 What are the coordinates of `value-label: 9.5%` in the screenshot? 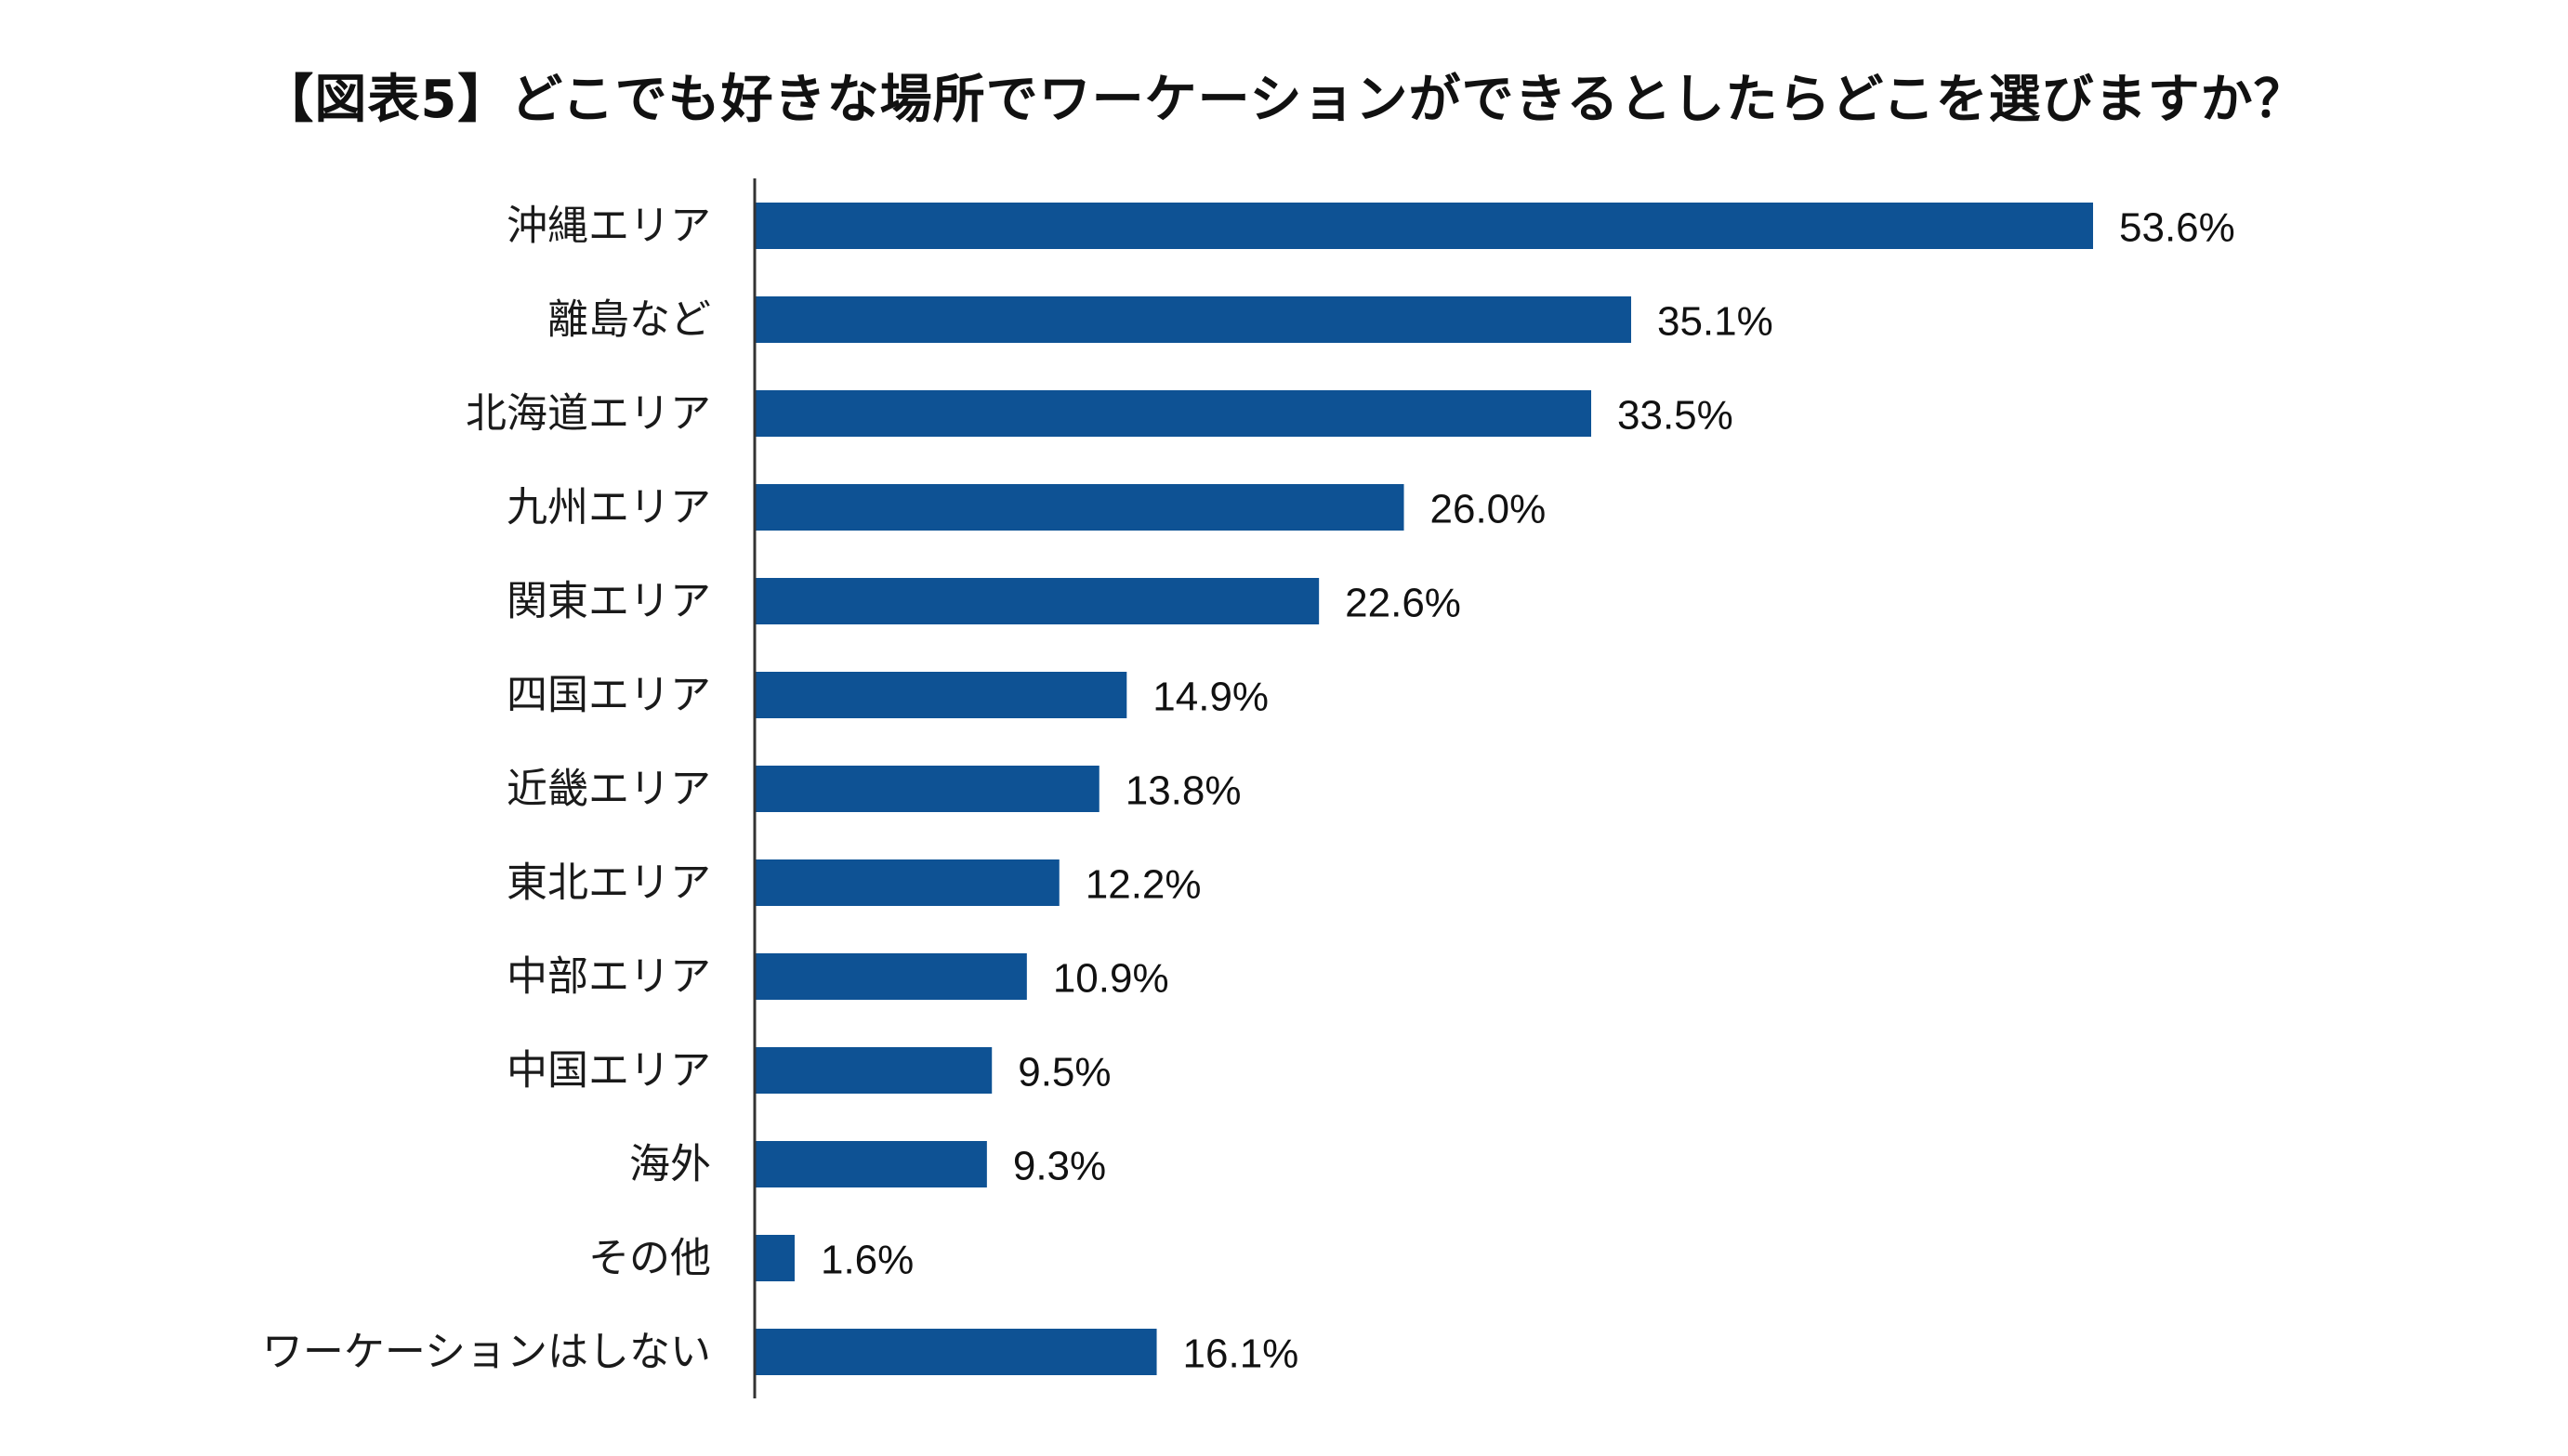 It's located at (1064, 1072).